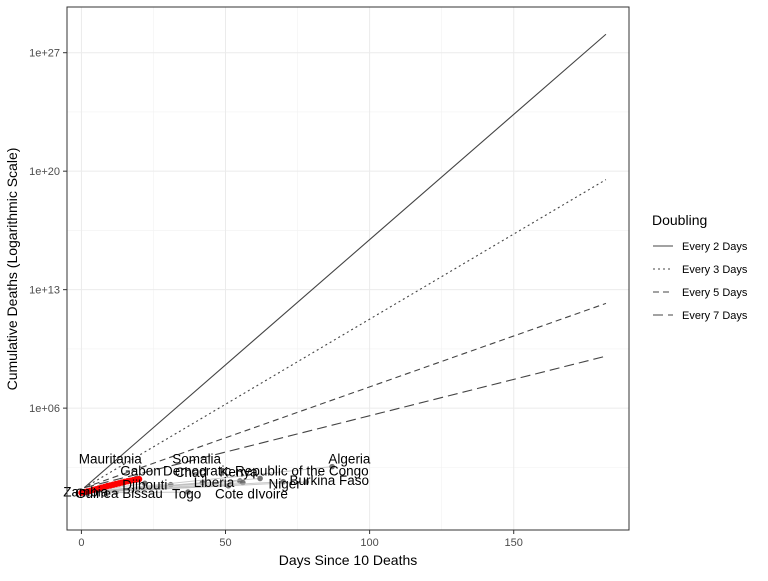 This screenshot has height=581, width=768. I want to click on y-tick-label: 1e+27, so click(44, 54).